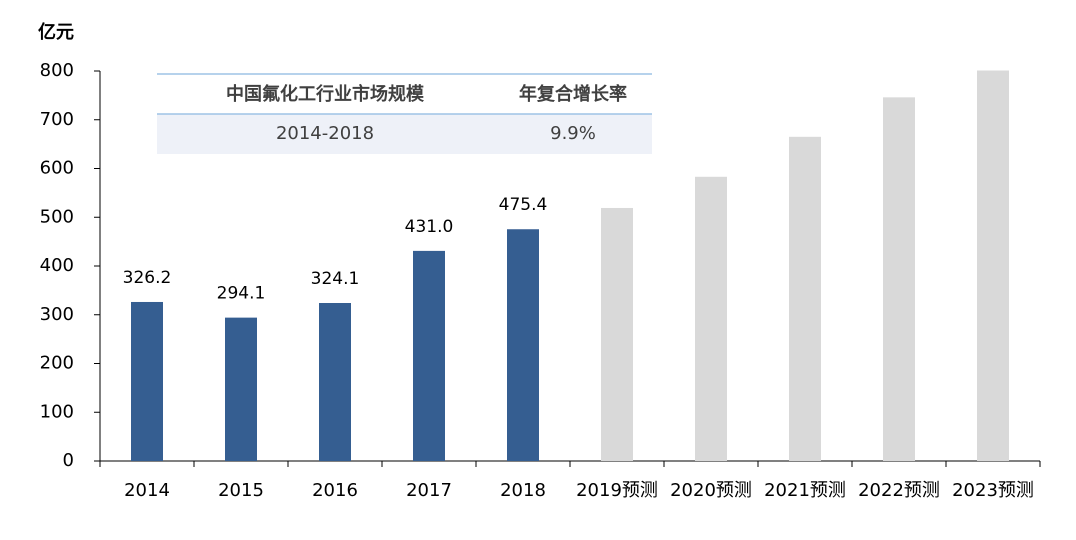 Image resolution: width=1076 pixels, height=540 pixels. I want to click on y-tick-label: 100, so click(57, 411).